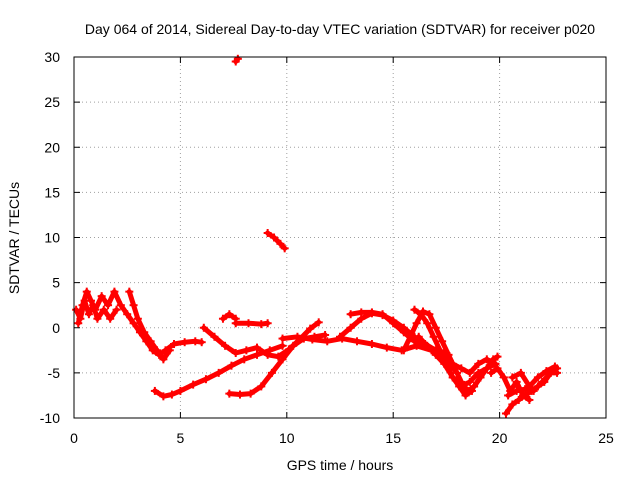 This screenshot has height=480, width=640. What do you see at coordinates (606, 438) in the screenshot?
I see `x-tick-label: 25` at bounding box center [606, 438].